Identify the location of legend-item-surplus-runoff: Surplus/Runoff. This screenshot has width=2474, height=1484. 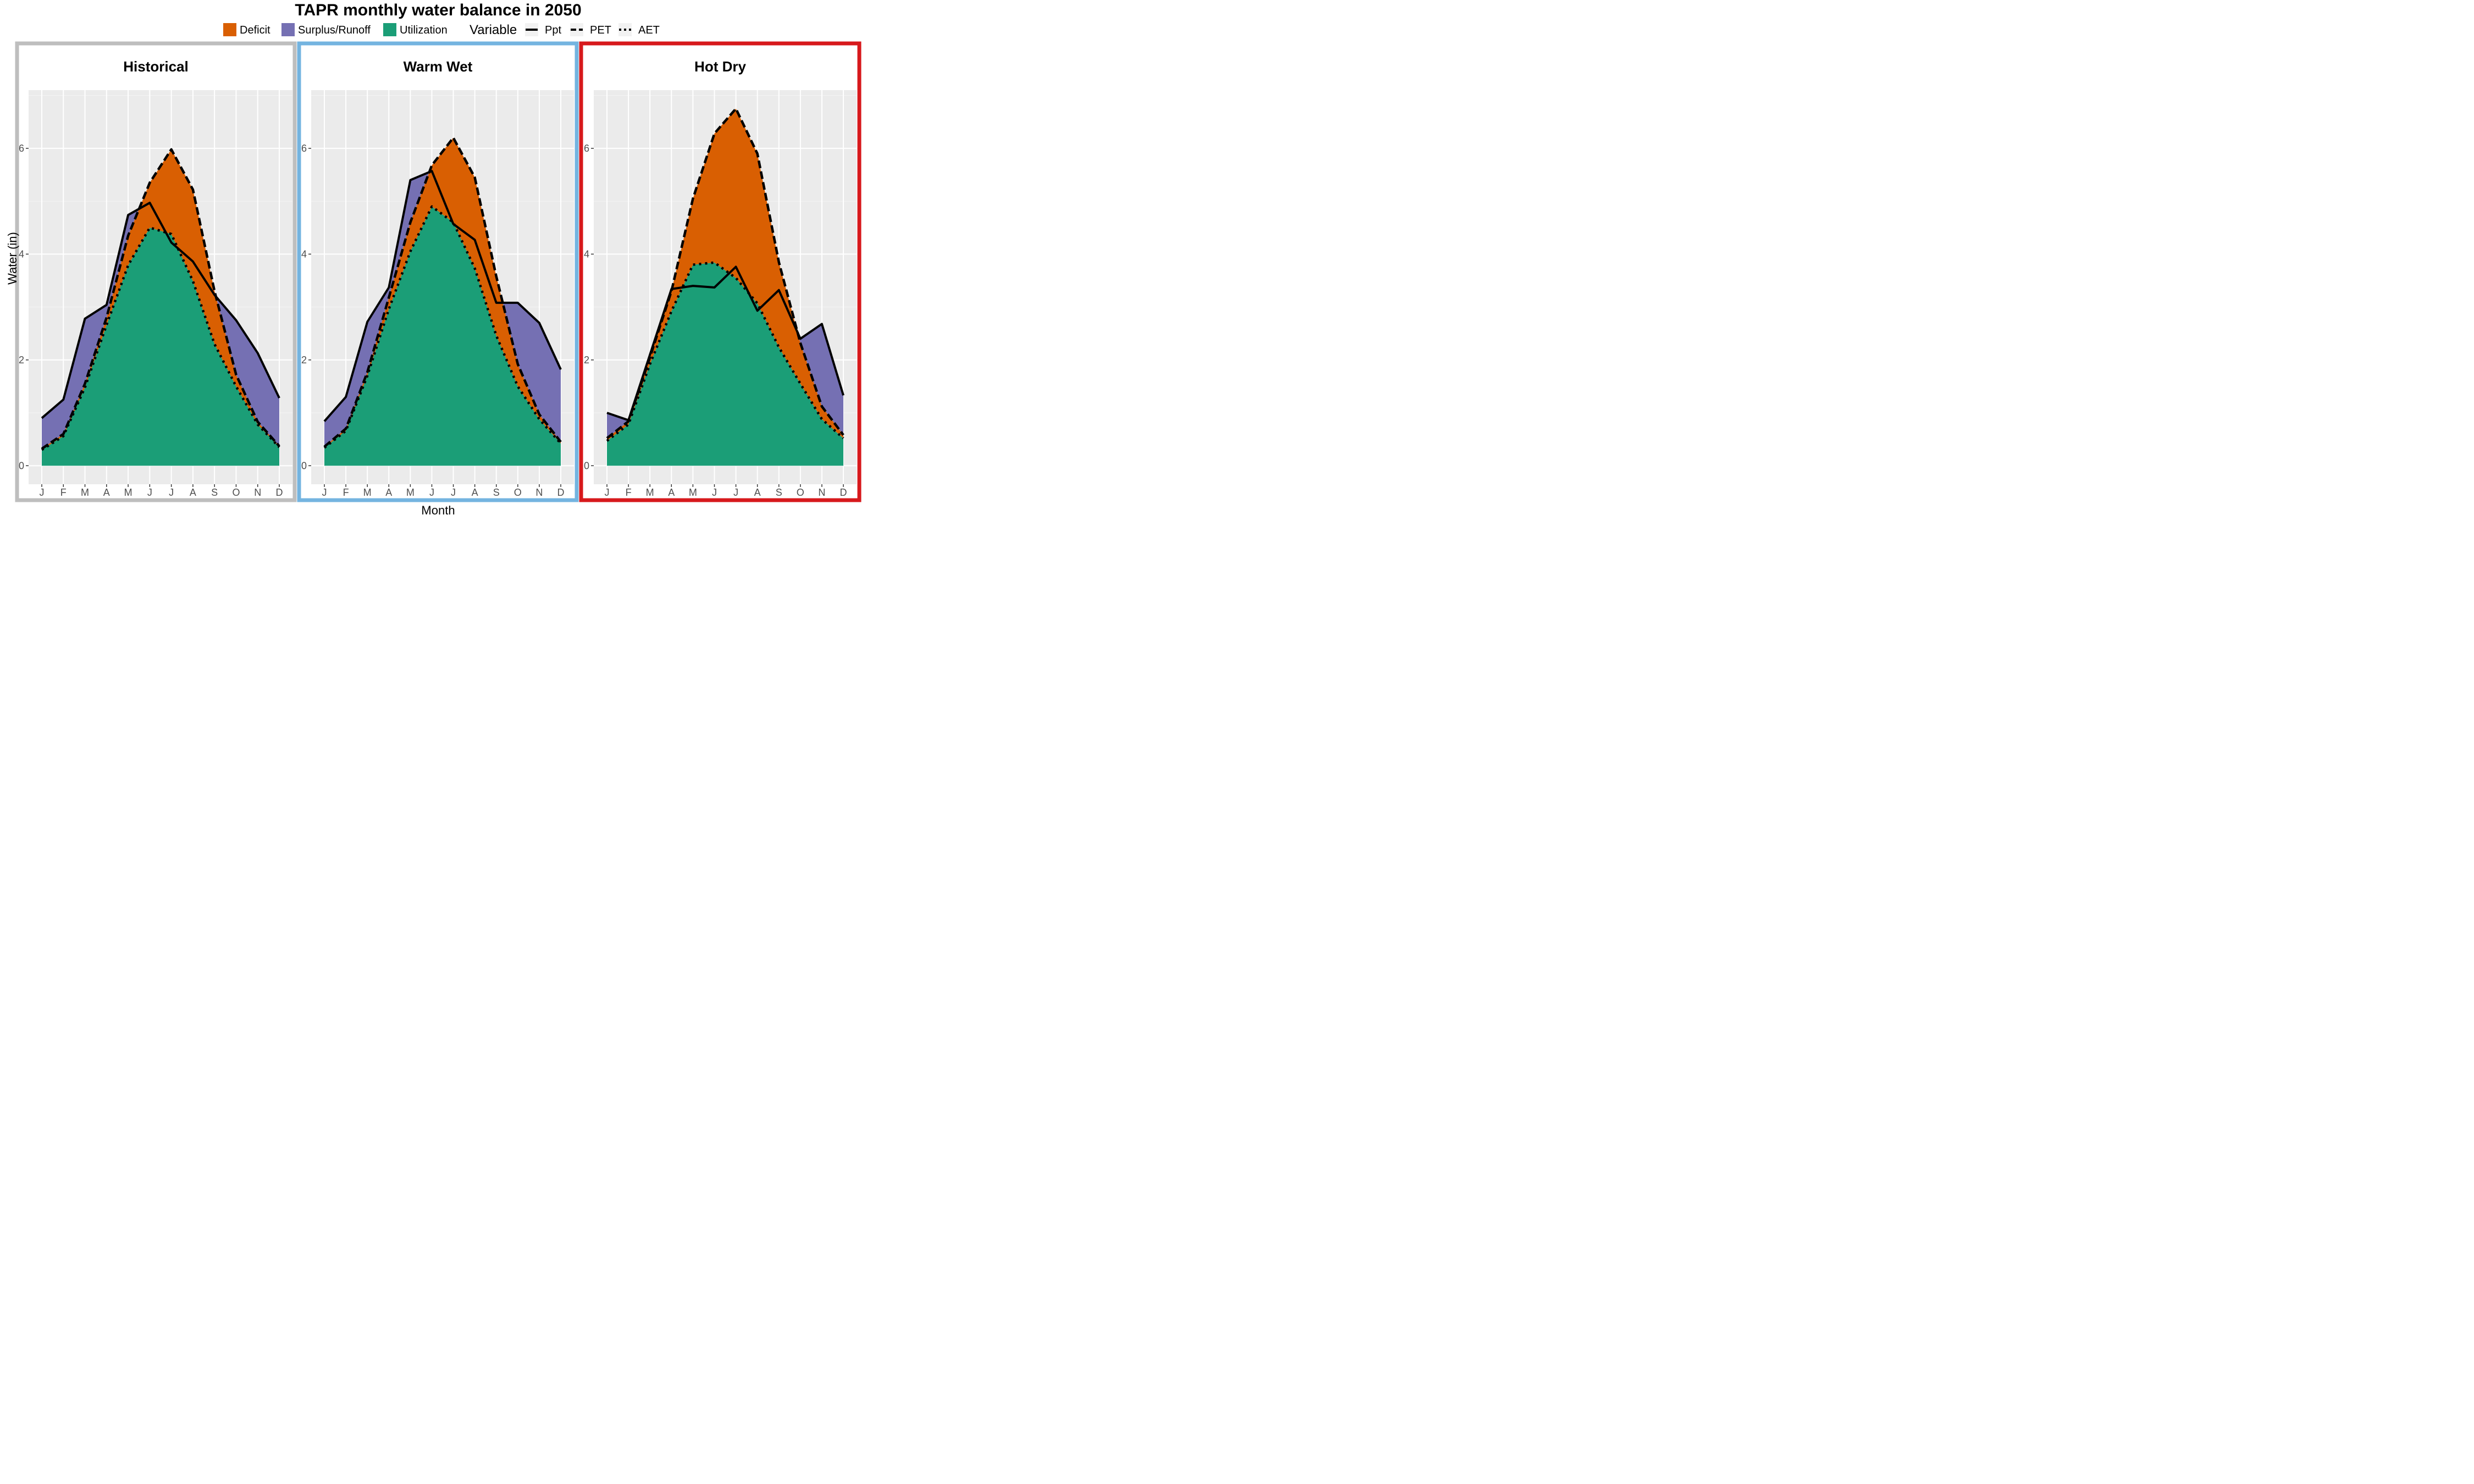
(326, 29).